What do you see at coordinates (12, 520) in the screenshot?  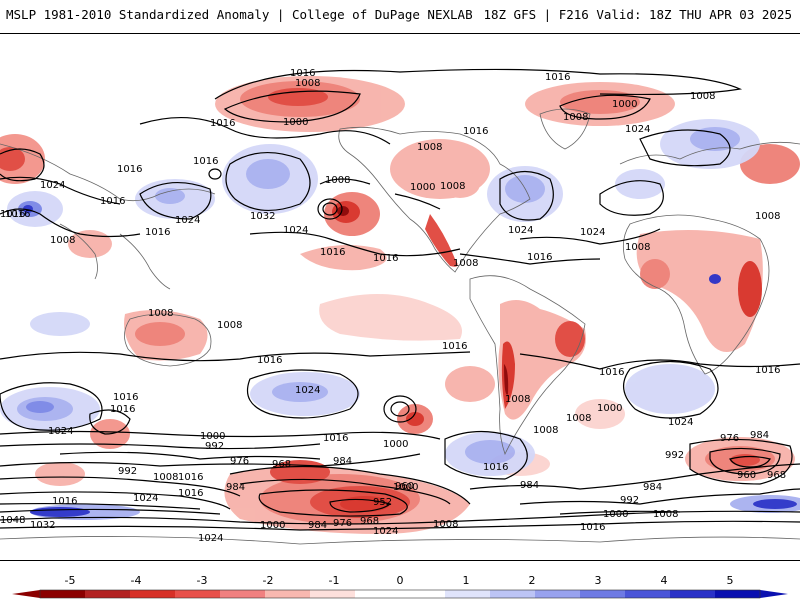 I see `isobar-label: 1048` at bounding box center [12, 520].